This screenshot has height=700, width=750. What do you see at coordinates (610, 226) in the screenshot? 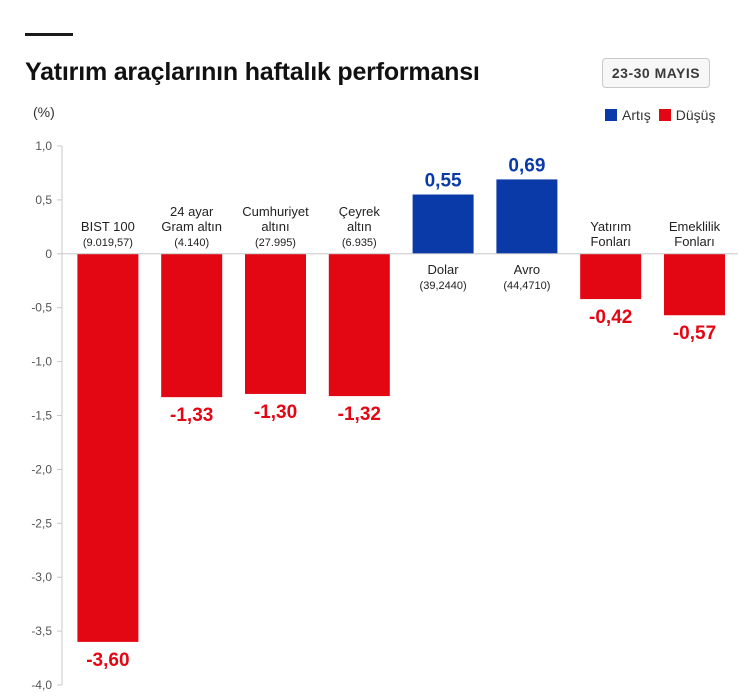
I see `category-label: Yatırım` at bounding box center [610, 226].